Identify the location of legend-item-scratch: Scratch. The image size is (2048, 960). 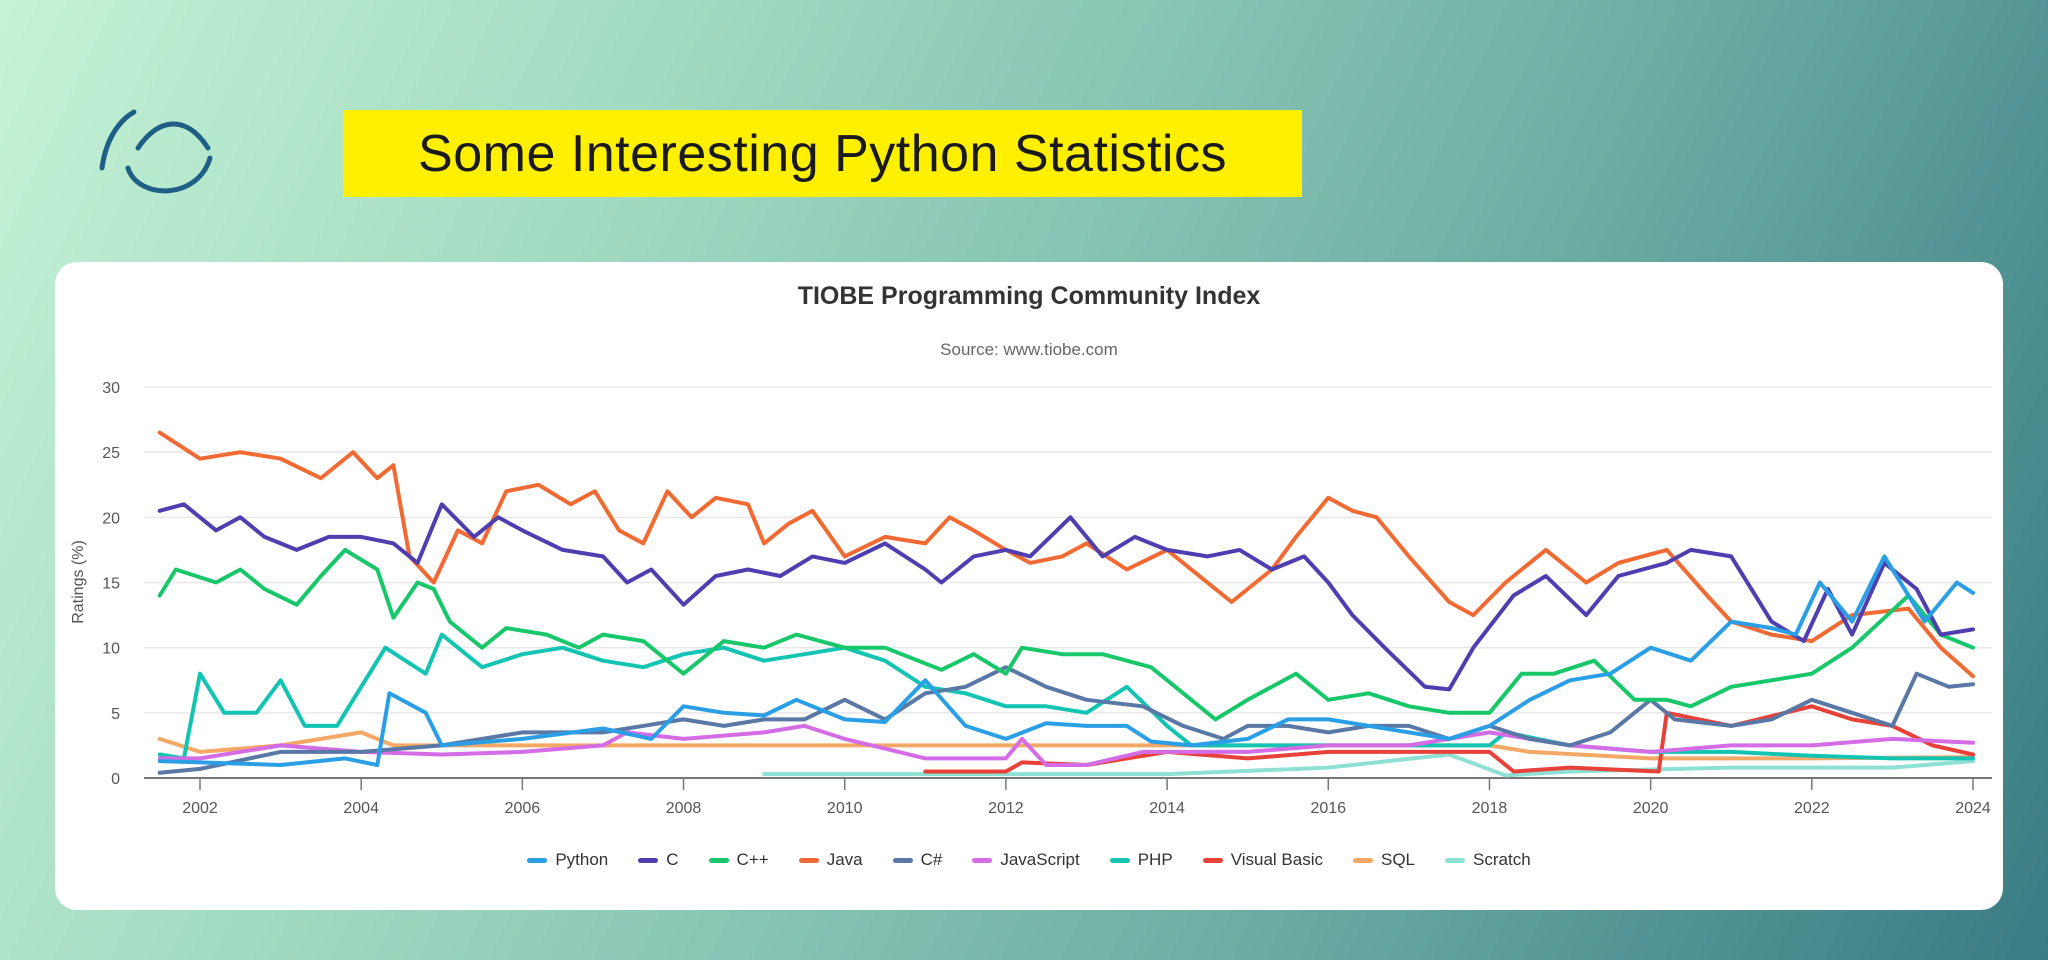
(1488, 860).